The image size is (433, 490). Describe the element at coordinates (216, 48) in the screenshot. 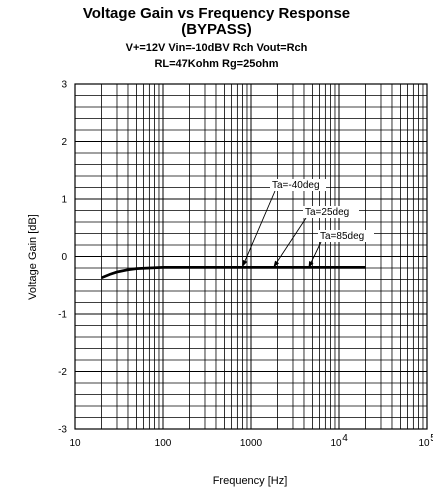

I see `chart-conditions-line1: V+=12V Vin=-10dBV Rch Vout=Rch` at that location.